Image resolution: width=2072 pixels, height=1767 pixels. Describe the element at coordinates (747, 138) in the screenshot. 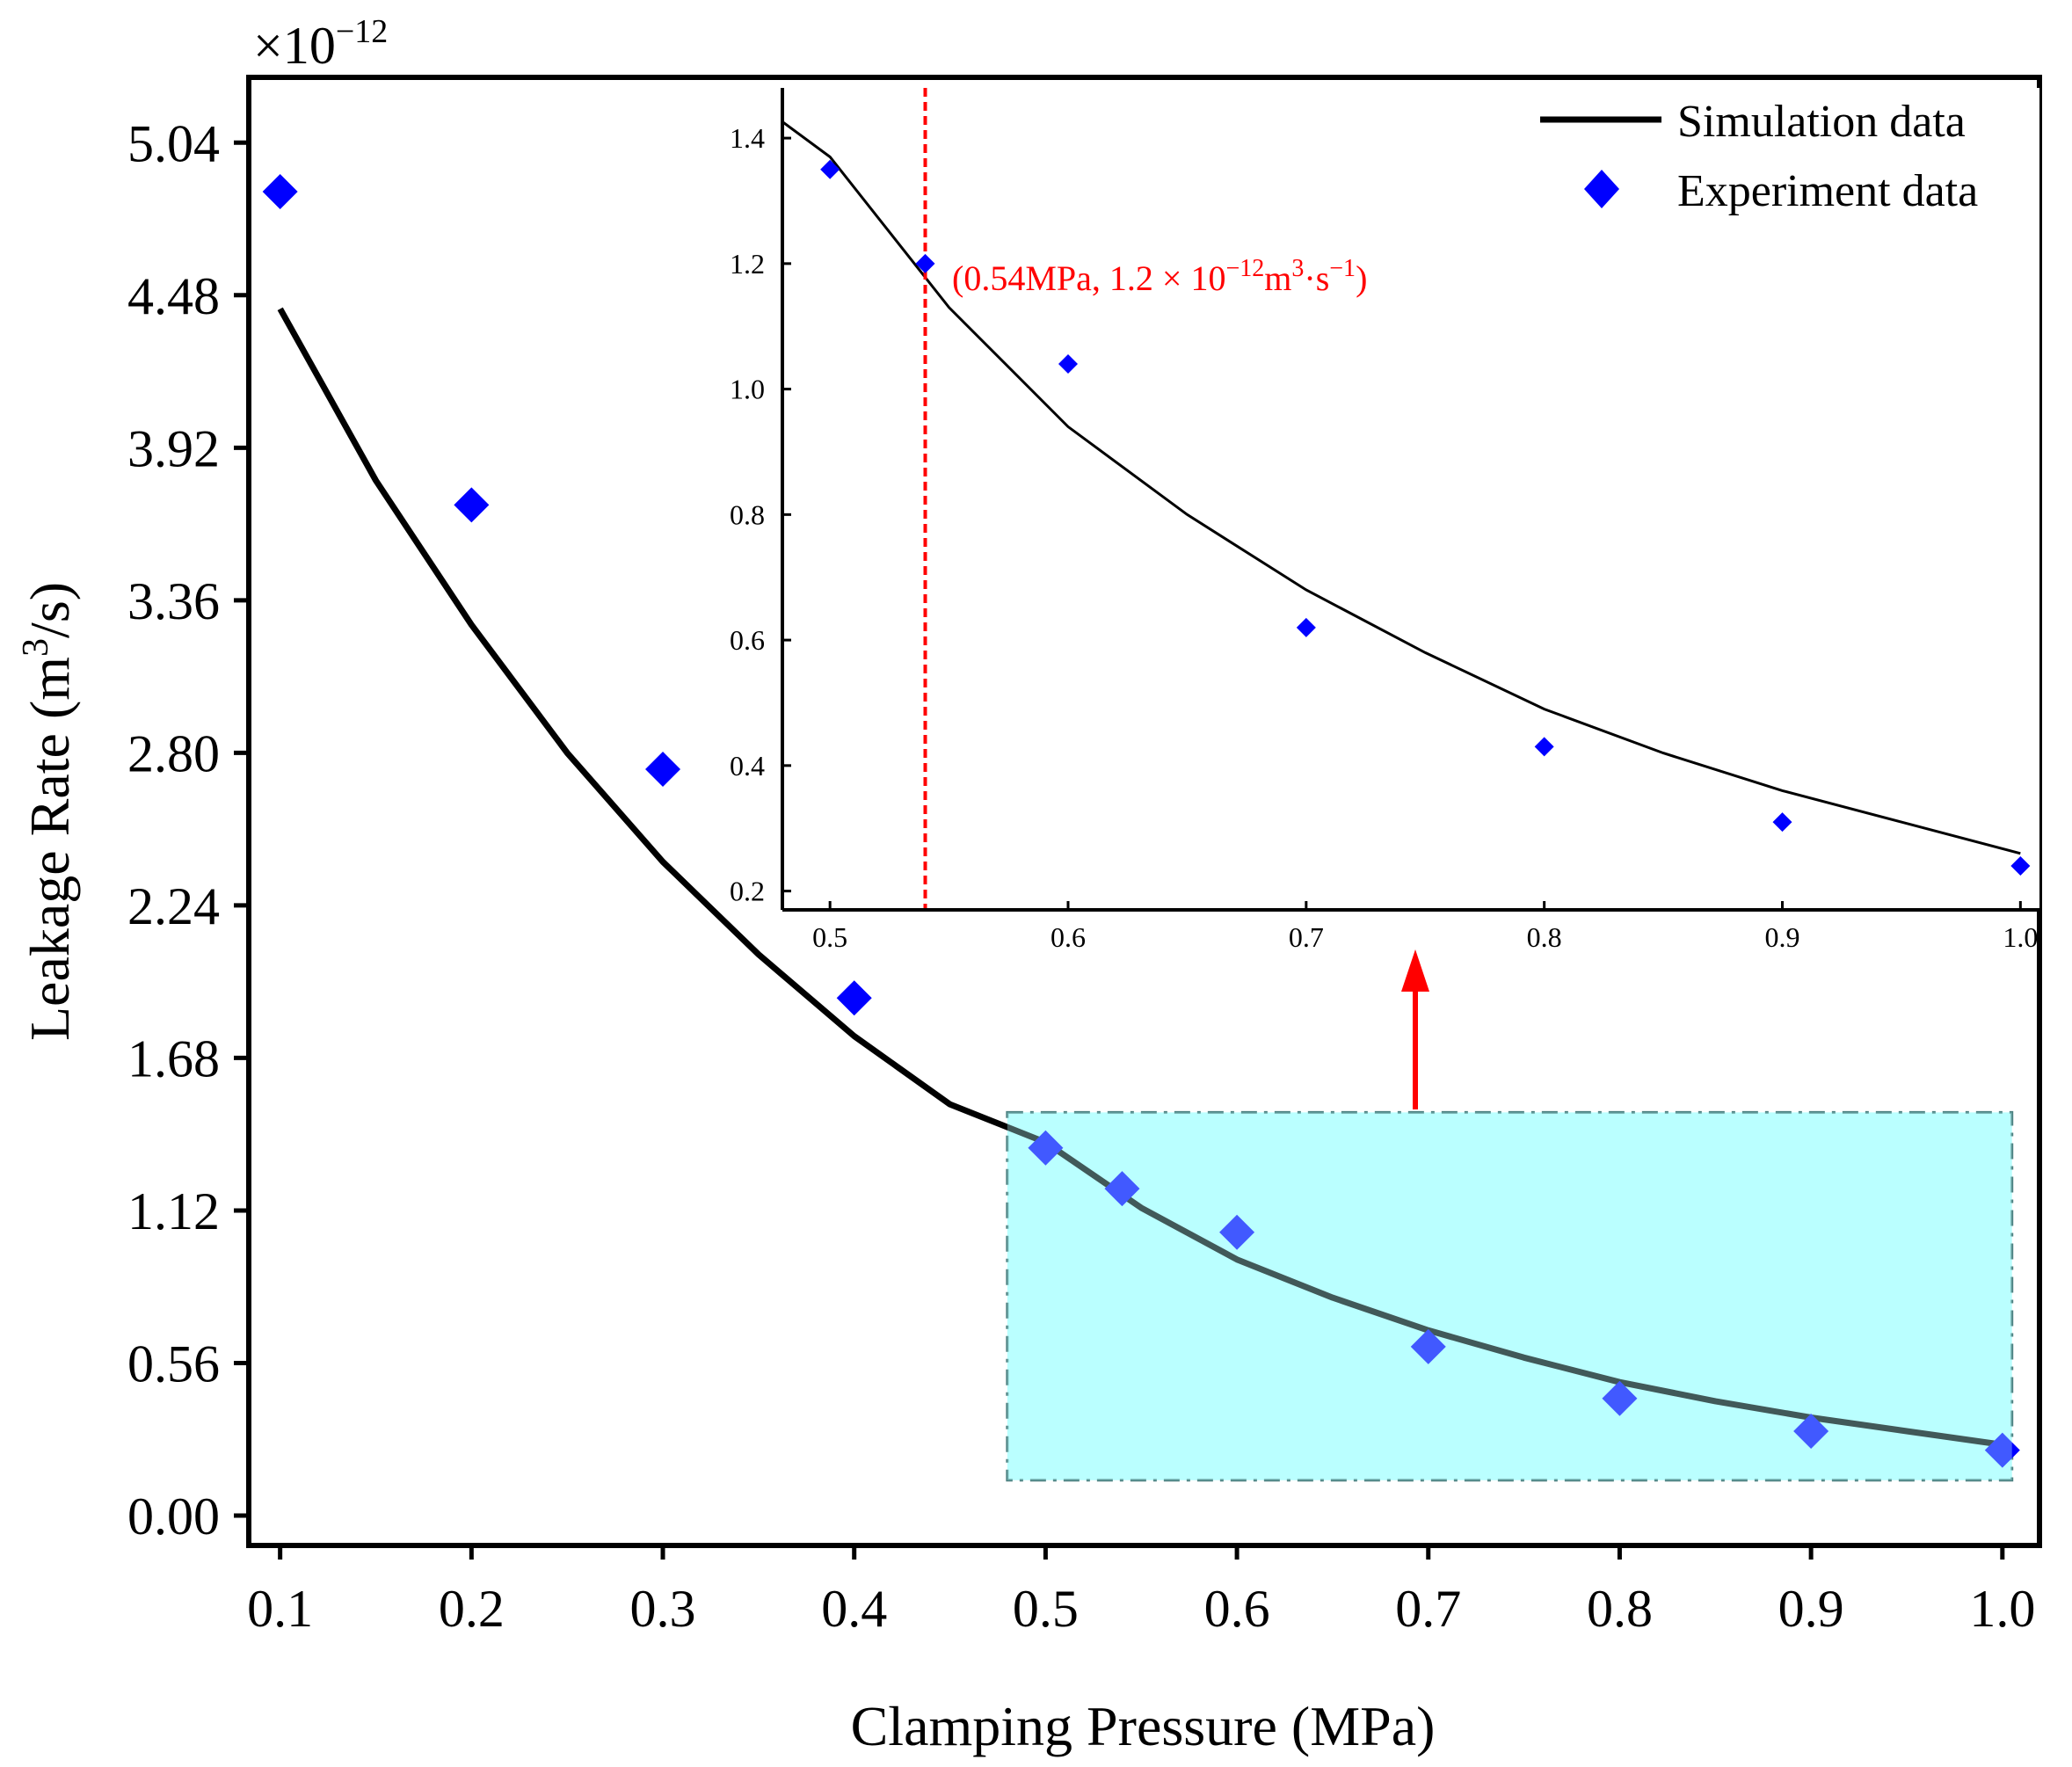

I see `inset-y-tick-label: 1.4` at that location.